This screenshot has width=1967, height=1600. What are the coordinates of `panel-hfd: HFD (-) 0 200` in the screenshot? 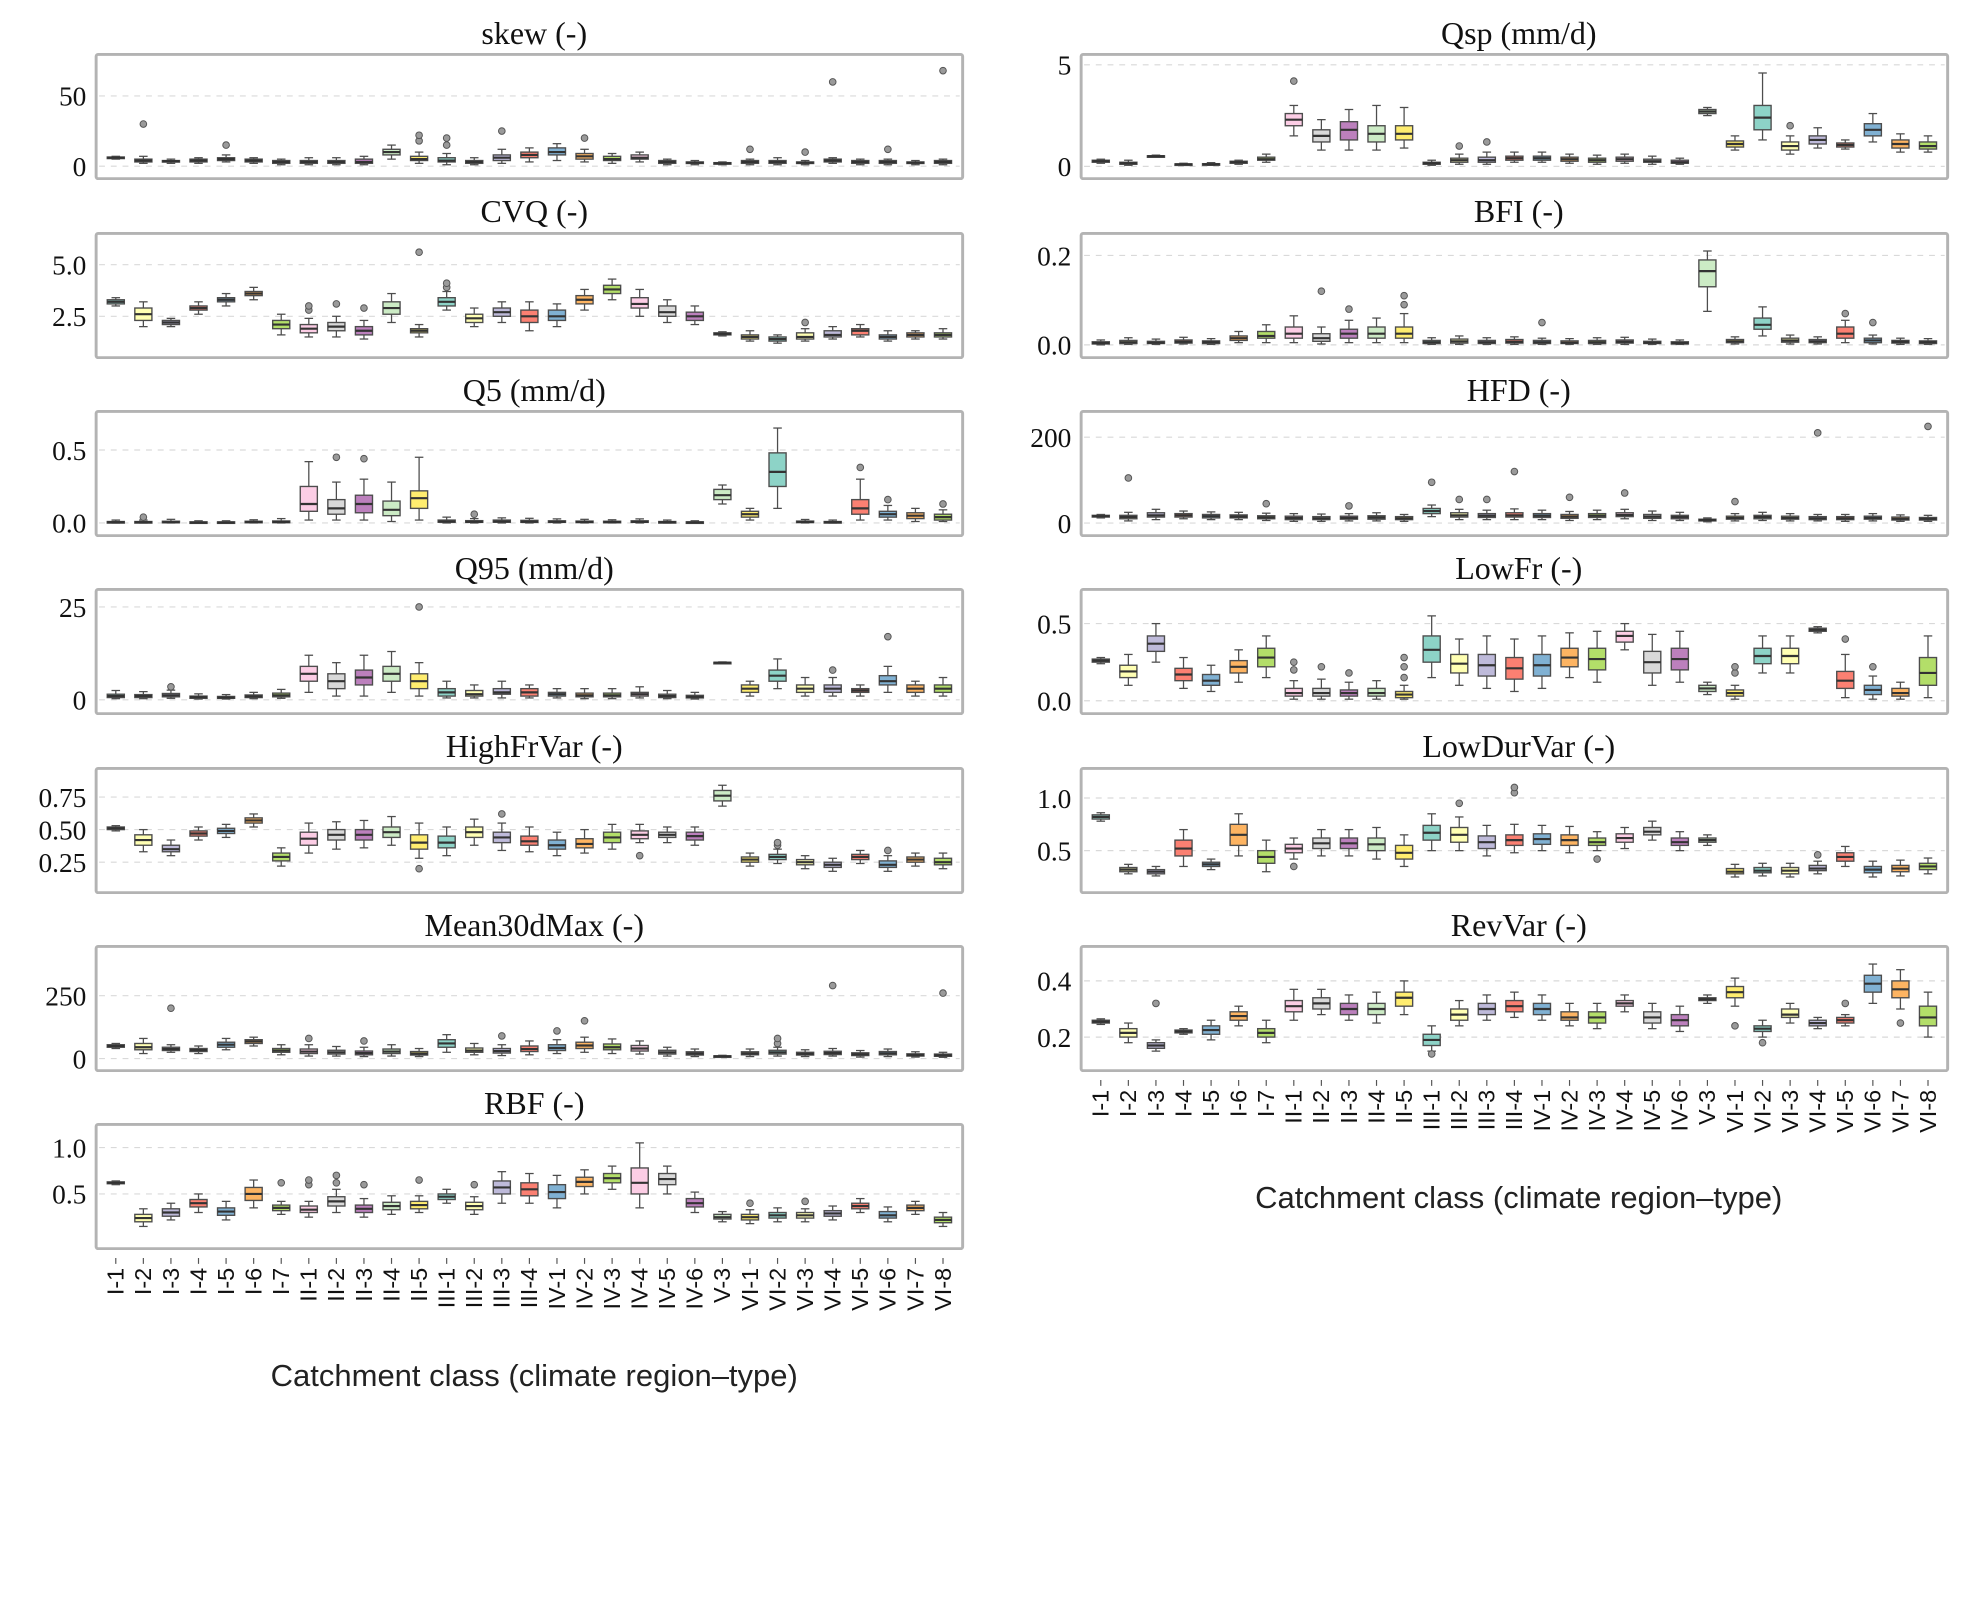 It's located at (1476, 451).